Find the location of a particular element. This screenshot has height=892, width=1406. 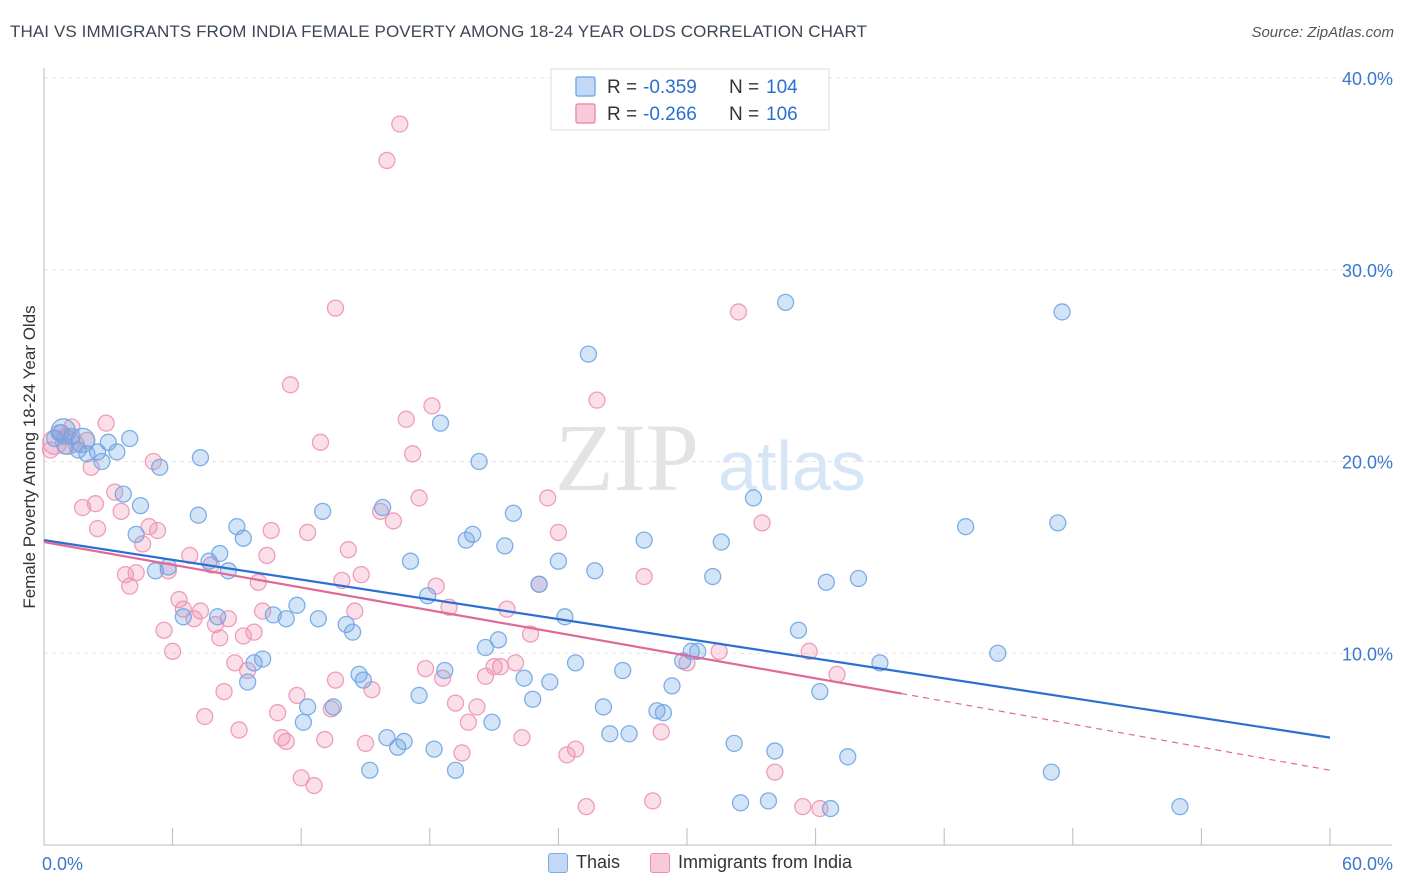

x-tick-label: 0.0% is located at coordinates (62, 864).